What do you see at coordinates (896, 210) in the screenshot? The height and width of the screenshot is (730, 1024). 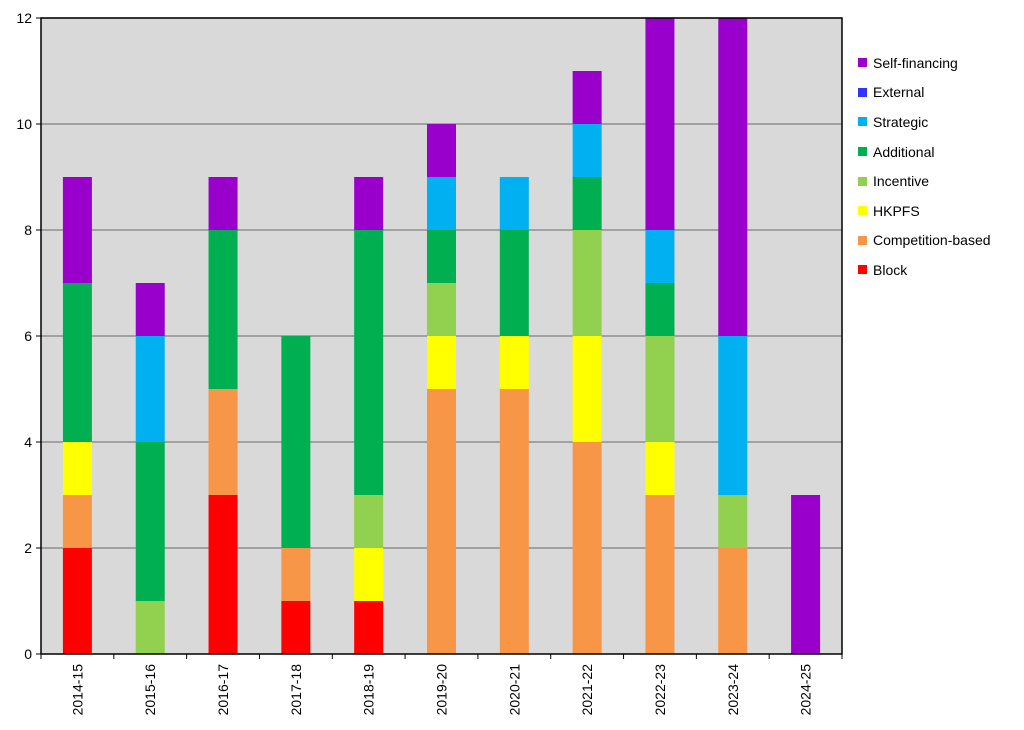 I see `legend-label: HKPFS` at bounding box center [896, 210].